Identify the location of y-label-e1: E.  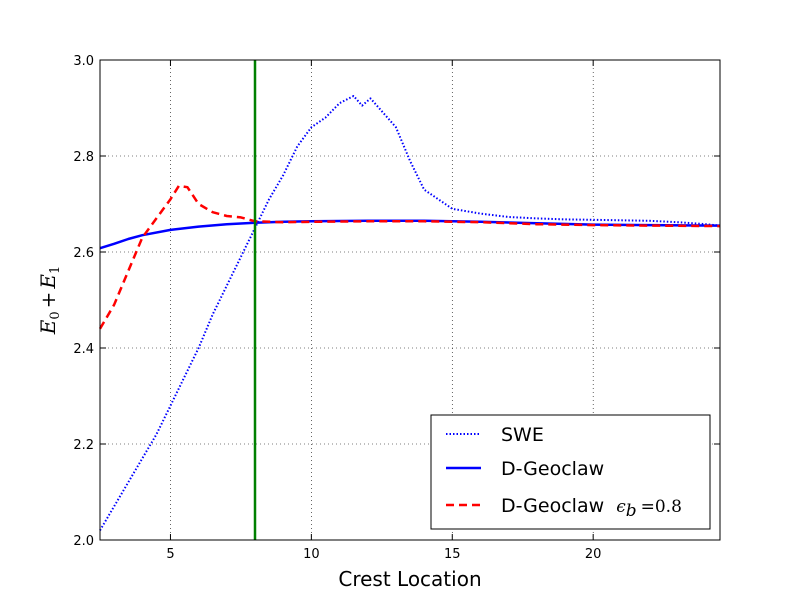
(48, 282).